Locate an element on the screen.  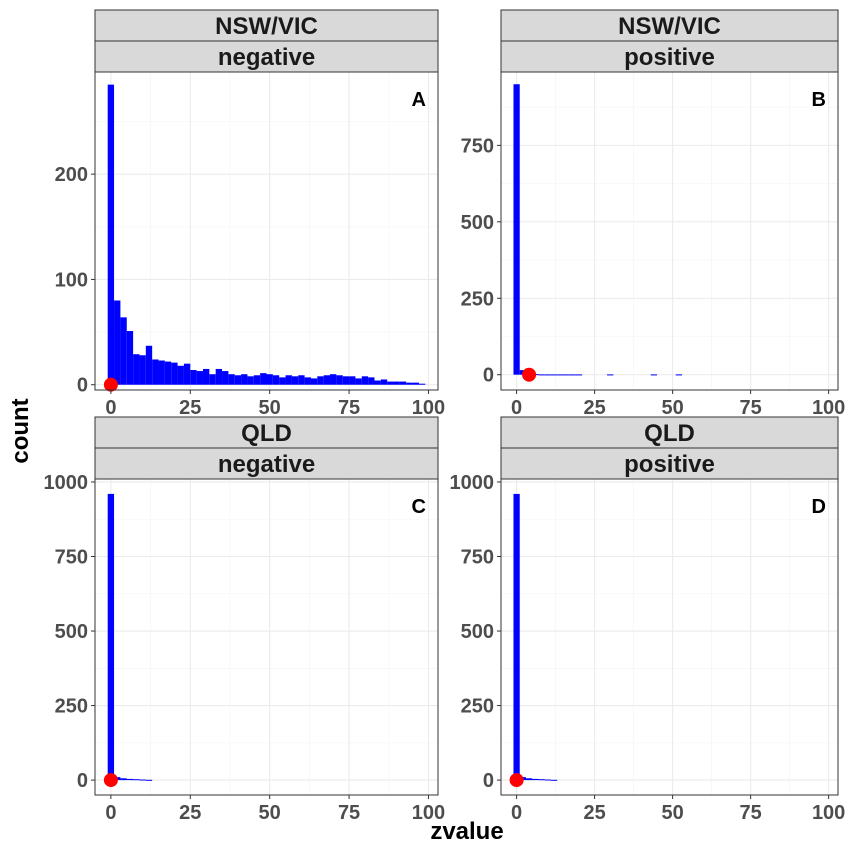
y-tick-label: 250 is located at coordinates (477, 707).